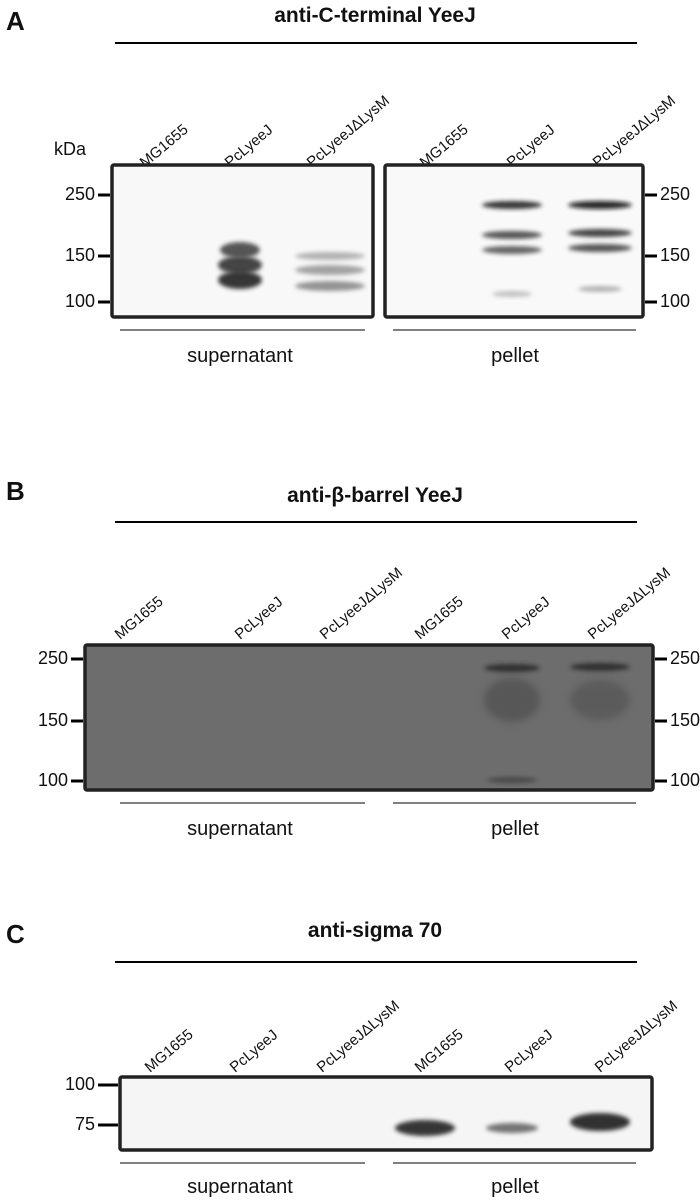  I want to click on marker-label: 75, so click(85, 1124).